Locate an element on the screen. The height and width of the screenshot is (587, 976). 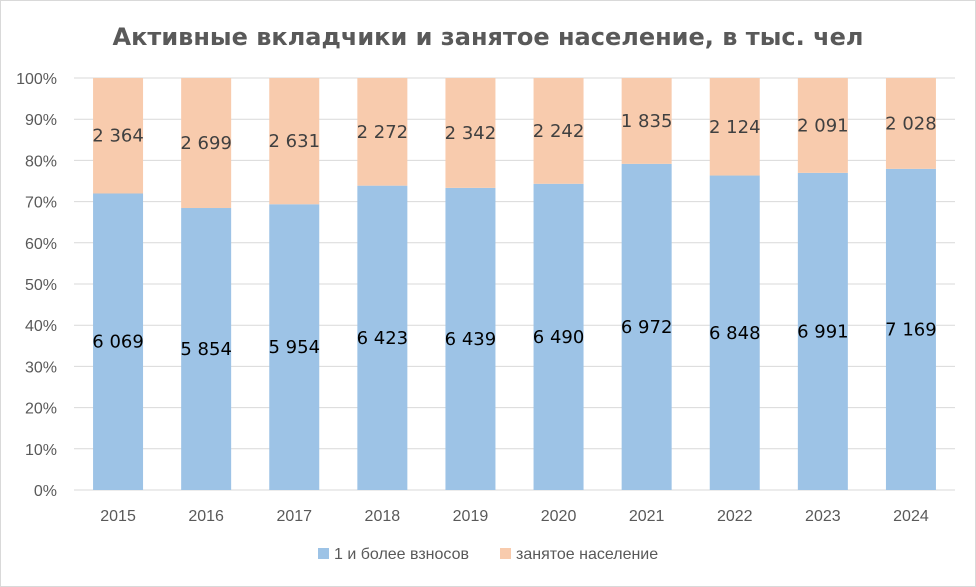
data-label-active: 6 069 is located at coordinates (118, 342).